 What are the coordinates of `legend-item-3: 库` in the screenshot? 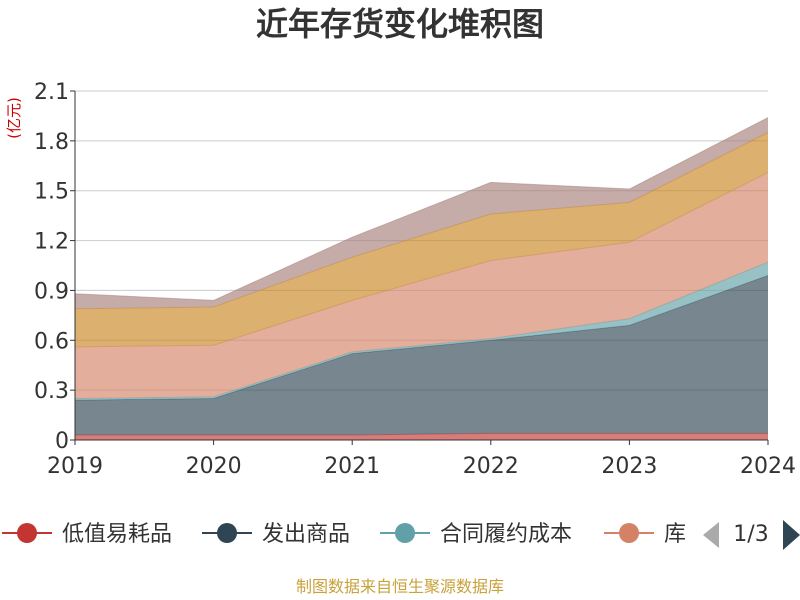 It's located at (645, 534).